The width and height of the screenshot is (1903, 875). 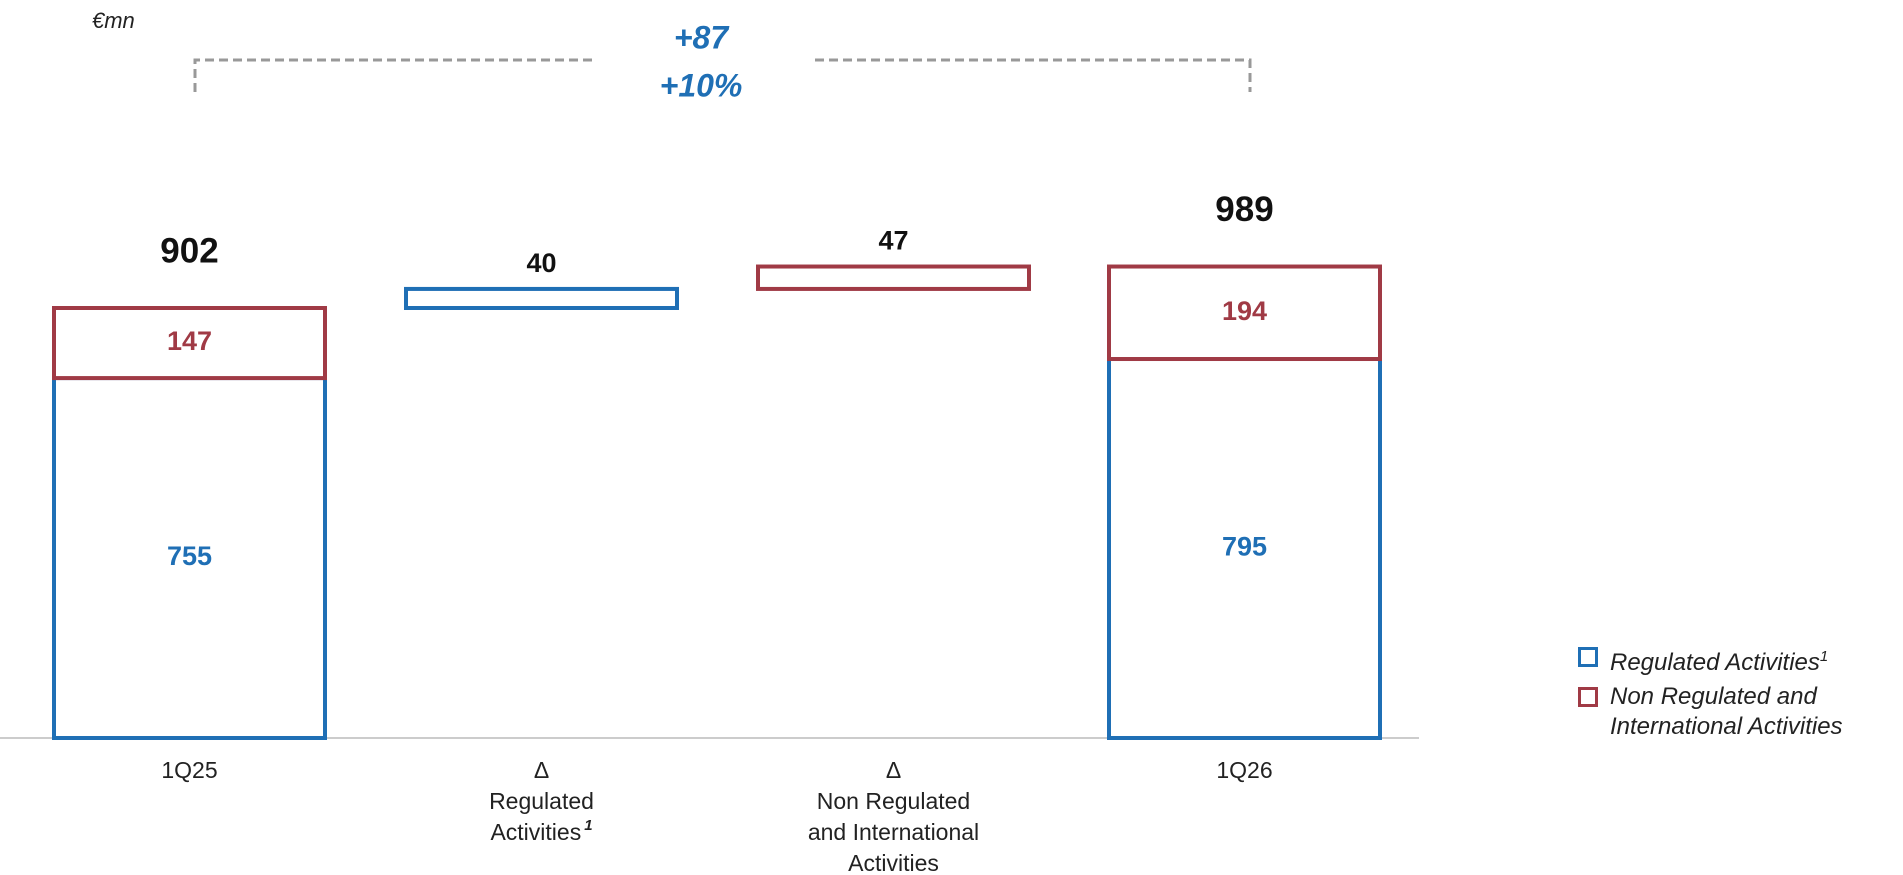 I want to click on x-tick-label: 1Q25, so click(x=189, y=770).